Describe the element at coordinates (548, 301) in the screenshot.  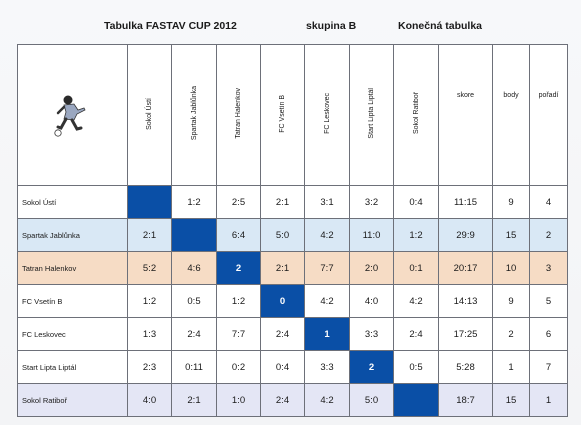
I see `poradi-cell: 5` at that location.